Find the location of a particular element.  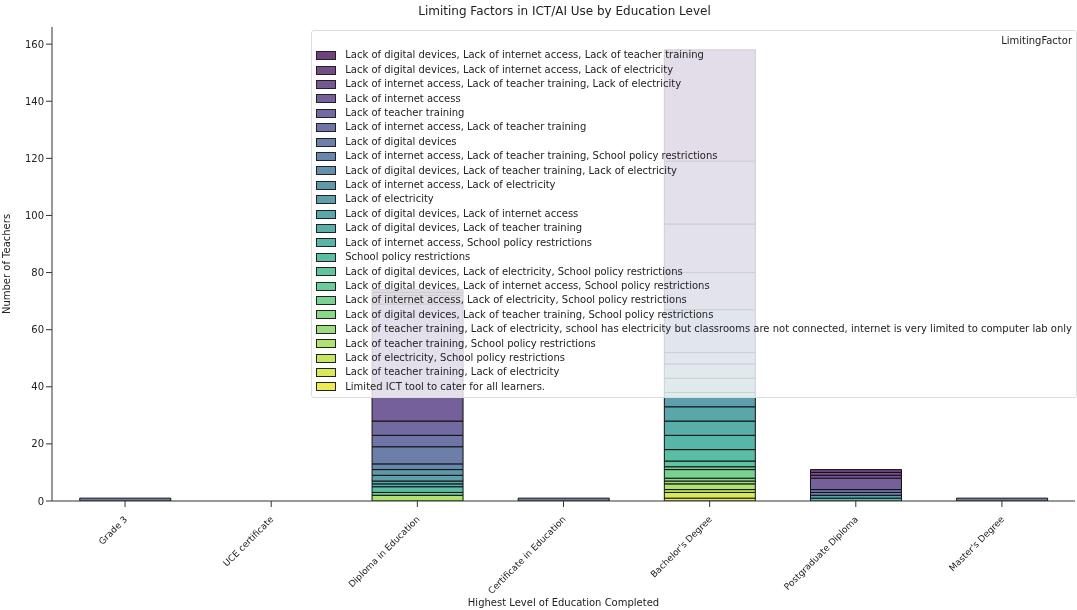

y-tick-label: 120 is located at coordinates (34, 158).